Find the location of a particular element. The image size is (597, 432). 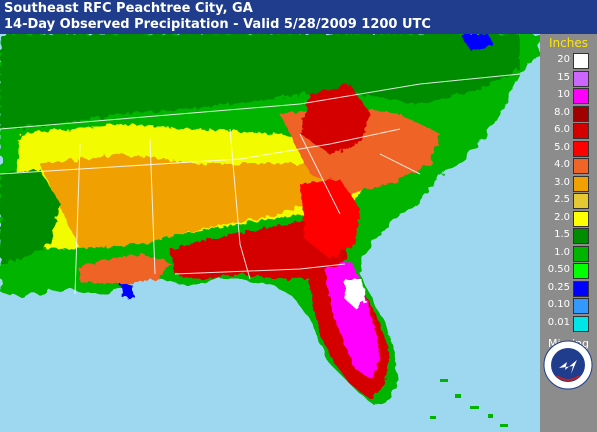

legend-row: 2.0 is located at coordinates (568, 218).